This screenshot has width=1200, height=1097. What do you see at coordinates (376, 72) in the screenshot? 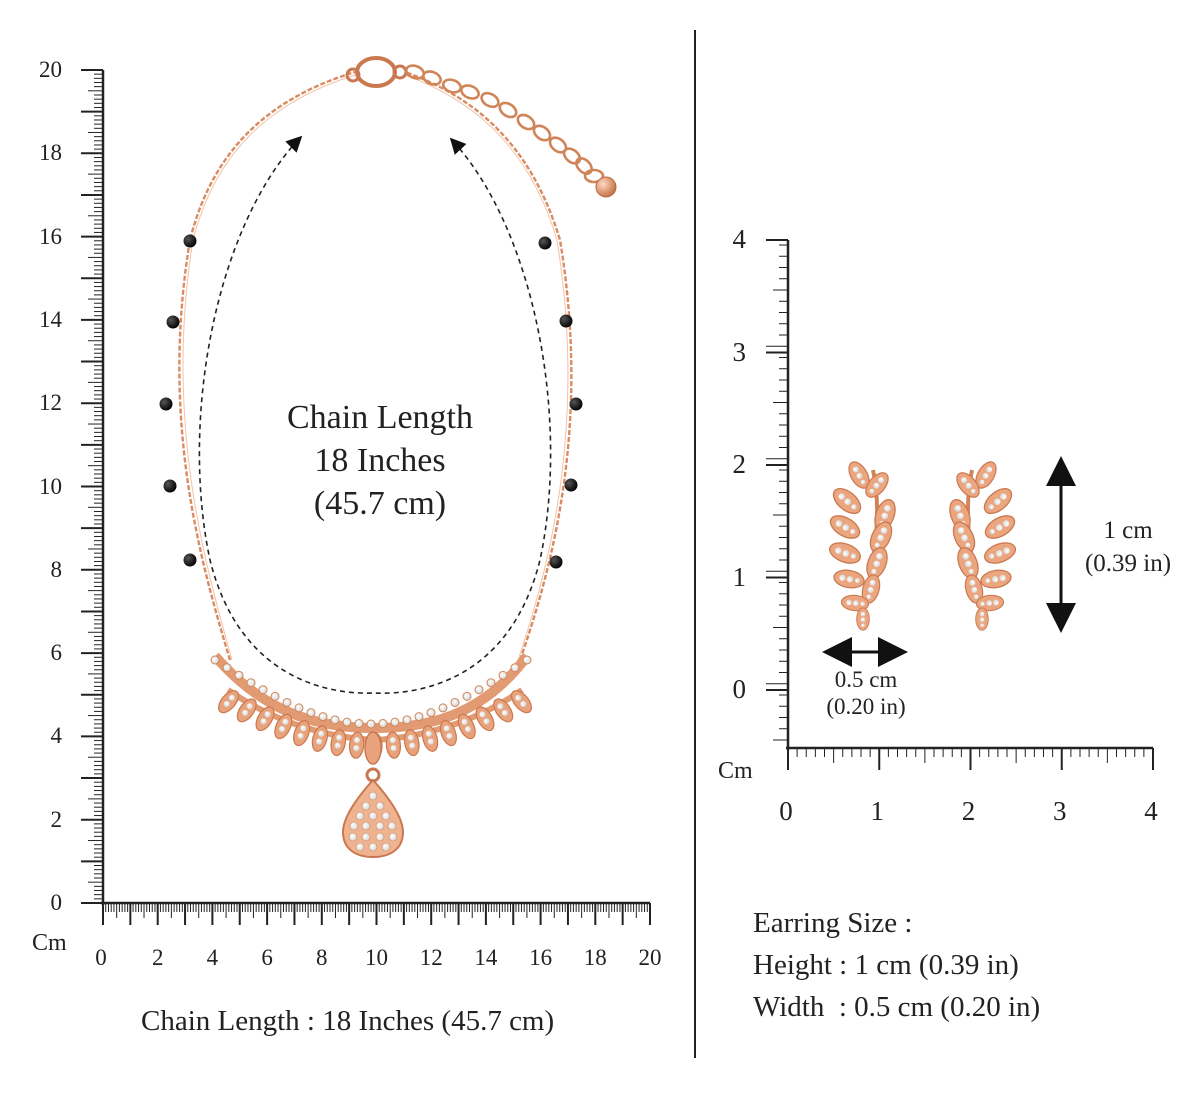
I see `clasp-icon` at bounding box center [376, 72].